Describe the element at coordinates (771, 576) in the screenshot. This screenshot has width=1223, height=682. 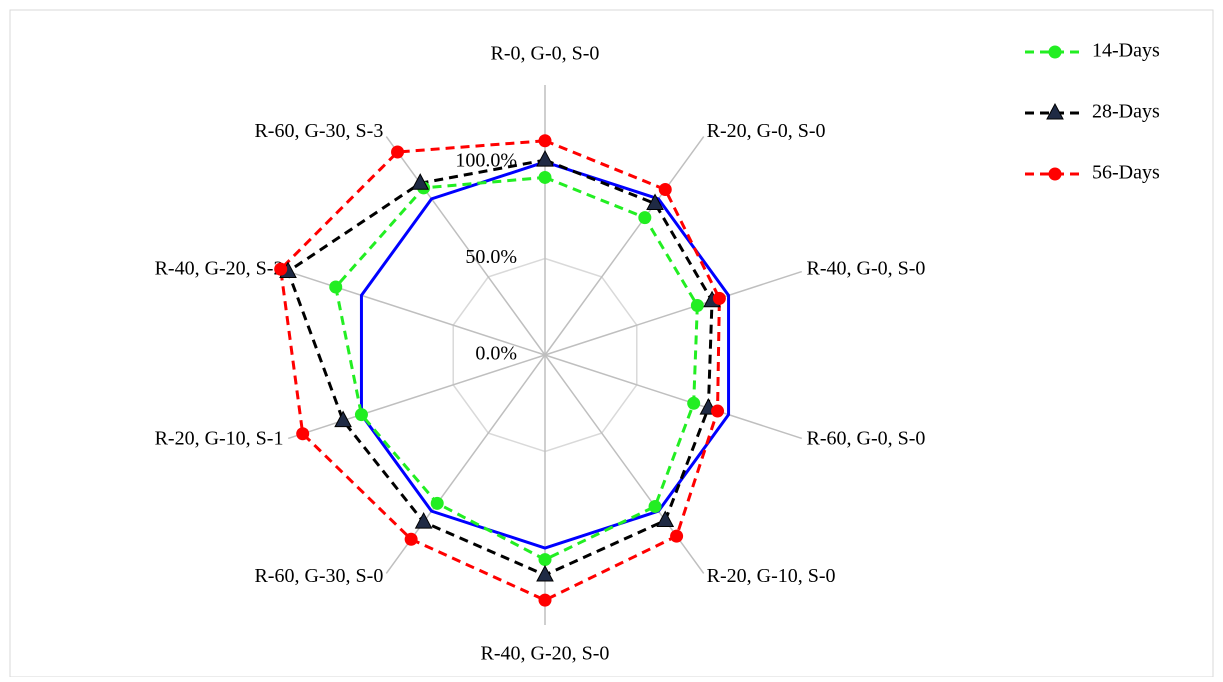
I see `category-label: R-20, G-10, S-0` at that location.